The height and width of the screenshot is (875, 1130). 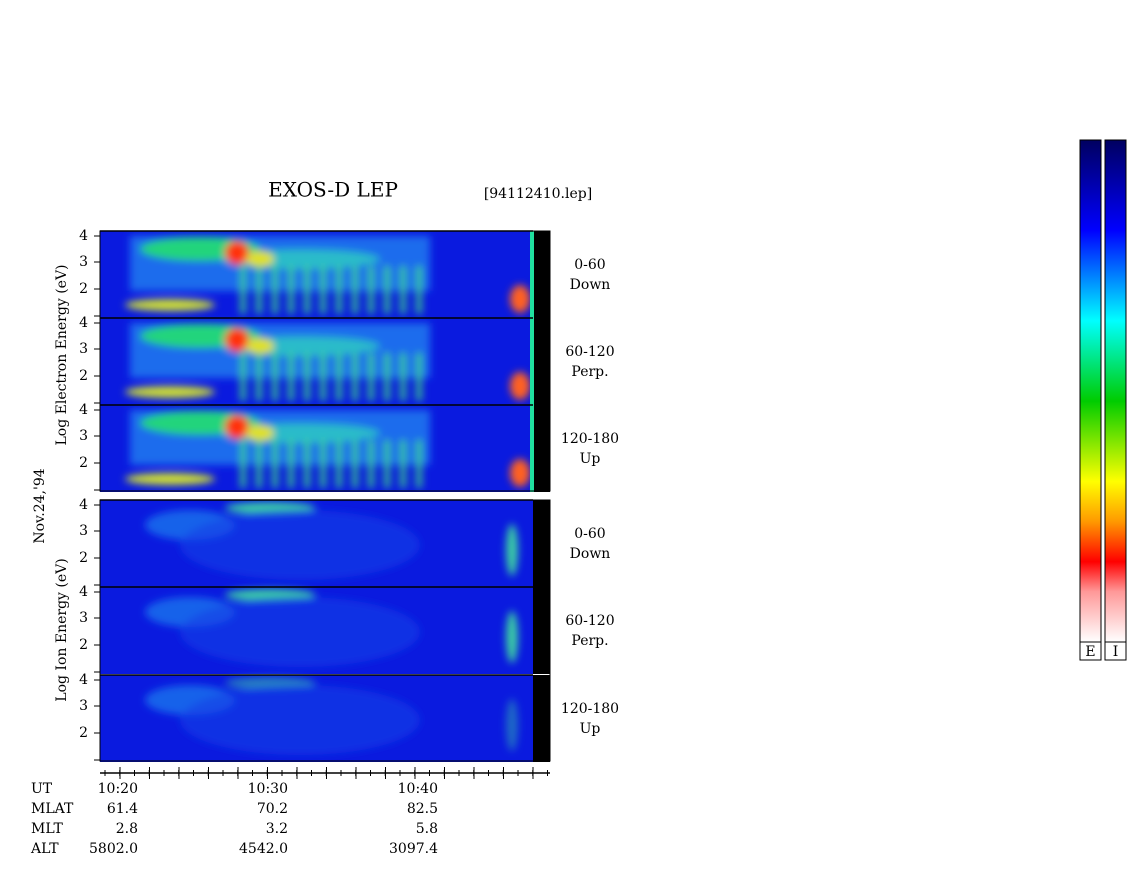 What do you see at coordinates (1090, 391) in the screenshot?
I see `colorbar` at bounding box center [1090, 391].